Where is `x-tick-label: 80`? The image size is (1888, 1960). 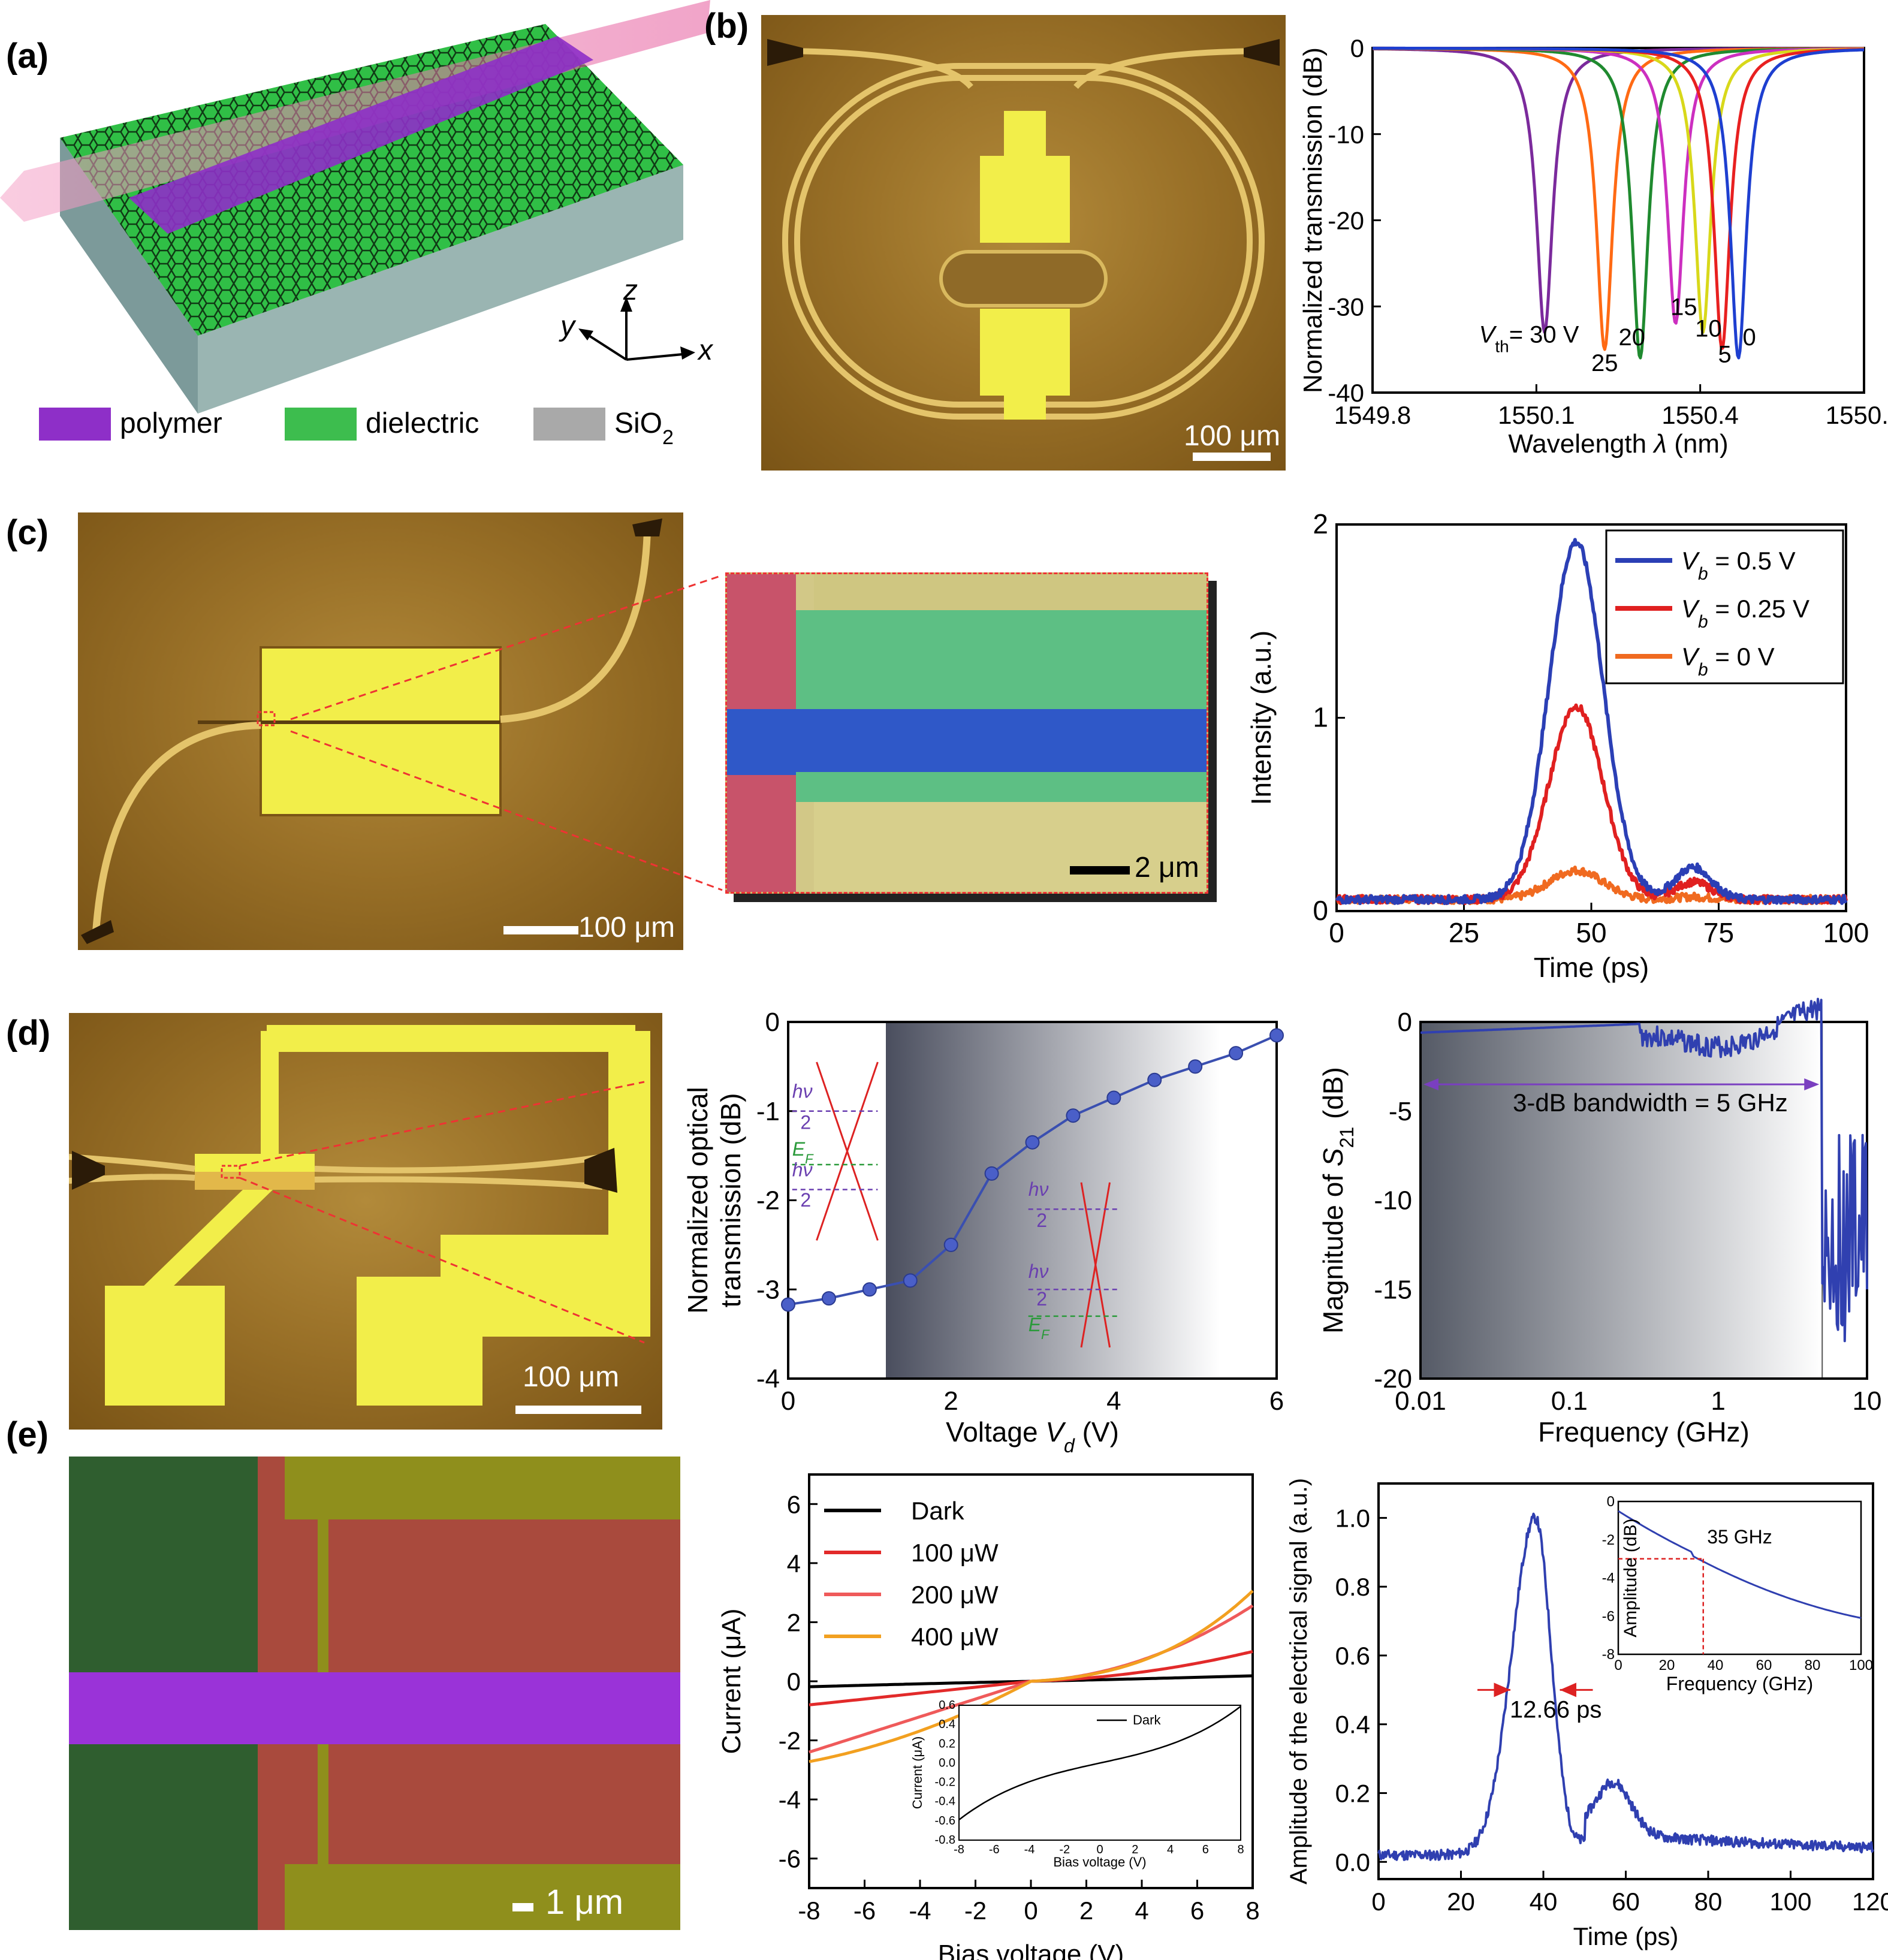 x-tick-label: 80 is located at coordinates (1708, 1901).